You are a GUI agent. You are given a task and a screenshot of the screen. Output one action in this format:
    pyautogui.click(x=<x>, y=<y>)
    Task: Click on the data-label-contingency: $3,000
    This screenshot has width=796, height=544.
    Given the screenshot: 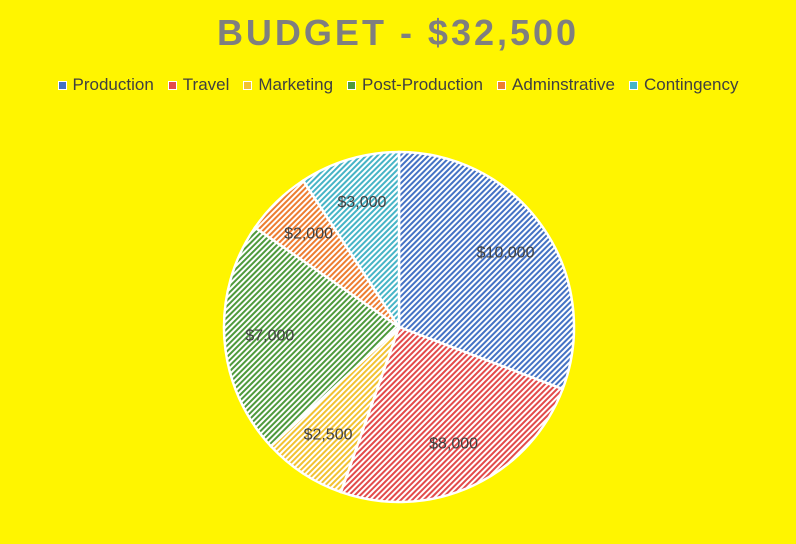 What is the action you would take?
    pyautogui.click(x=362, y=202)
    